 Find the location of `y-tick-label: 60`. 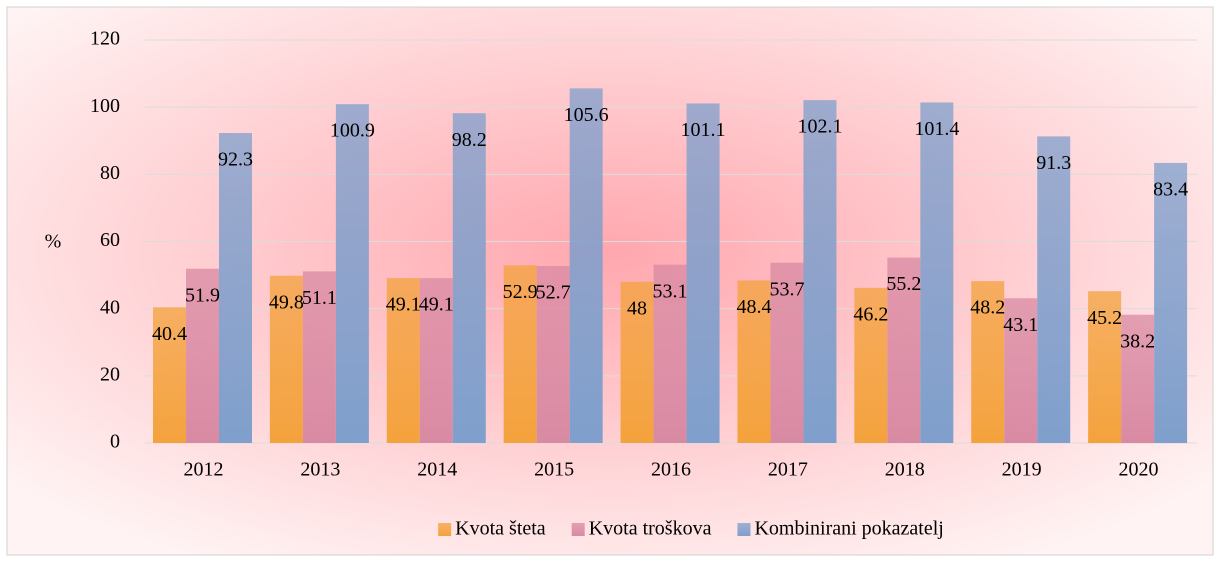

y-tick-label: 60 is located at coordinates (110, 240).